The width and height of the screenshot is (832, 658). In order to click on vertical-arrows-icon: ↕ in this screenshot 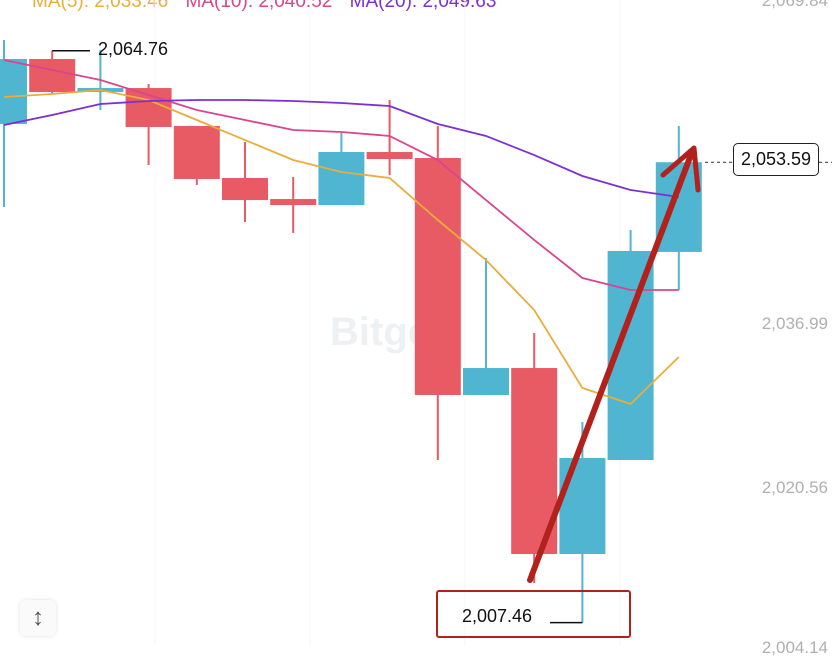, I will do `click(38, 617)`.